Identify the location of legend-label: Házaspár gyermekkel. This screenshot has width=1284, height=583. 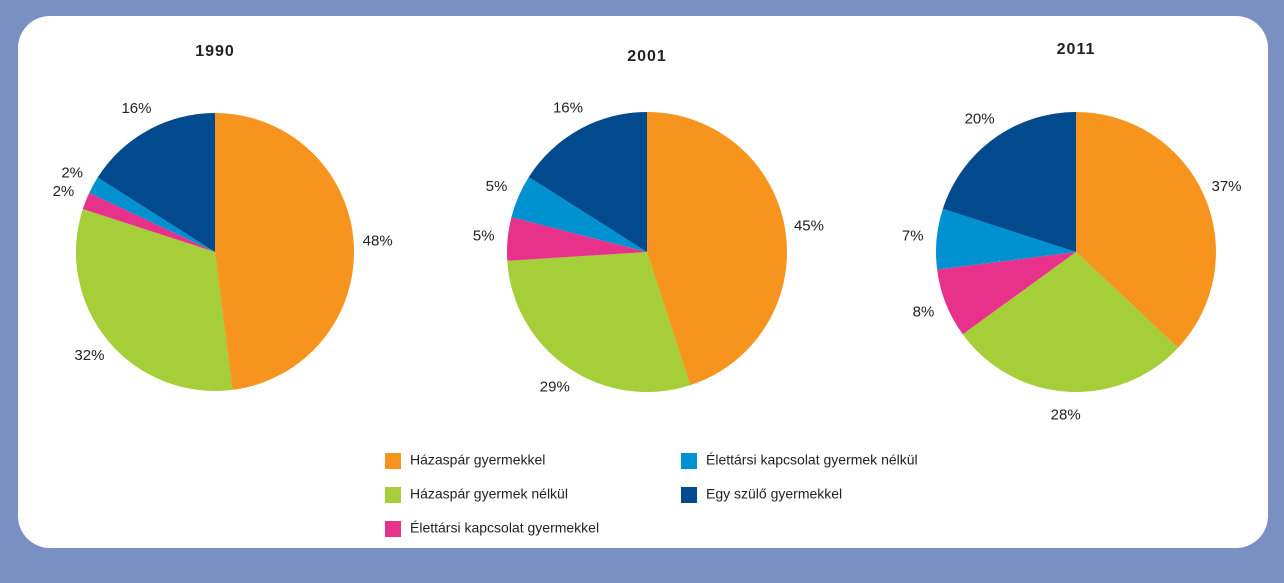
(477, 460).